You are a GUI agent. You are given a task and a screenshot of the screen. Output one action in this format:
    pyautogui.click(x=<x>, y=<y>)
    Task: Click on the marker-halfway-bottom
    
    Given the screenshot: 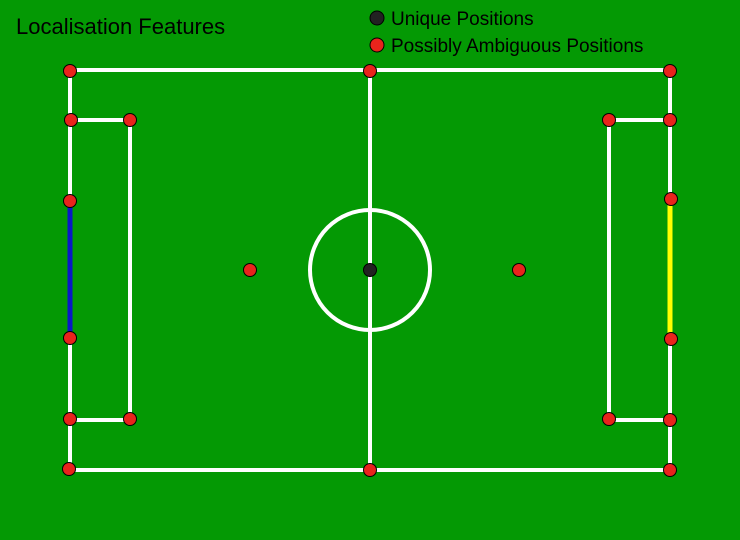 What is the action you would take?
    pyautogui.click(x=370, y=470)
    